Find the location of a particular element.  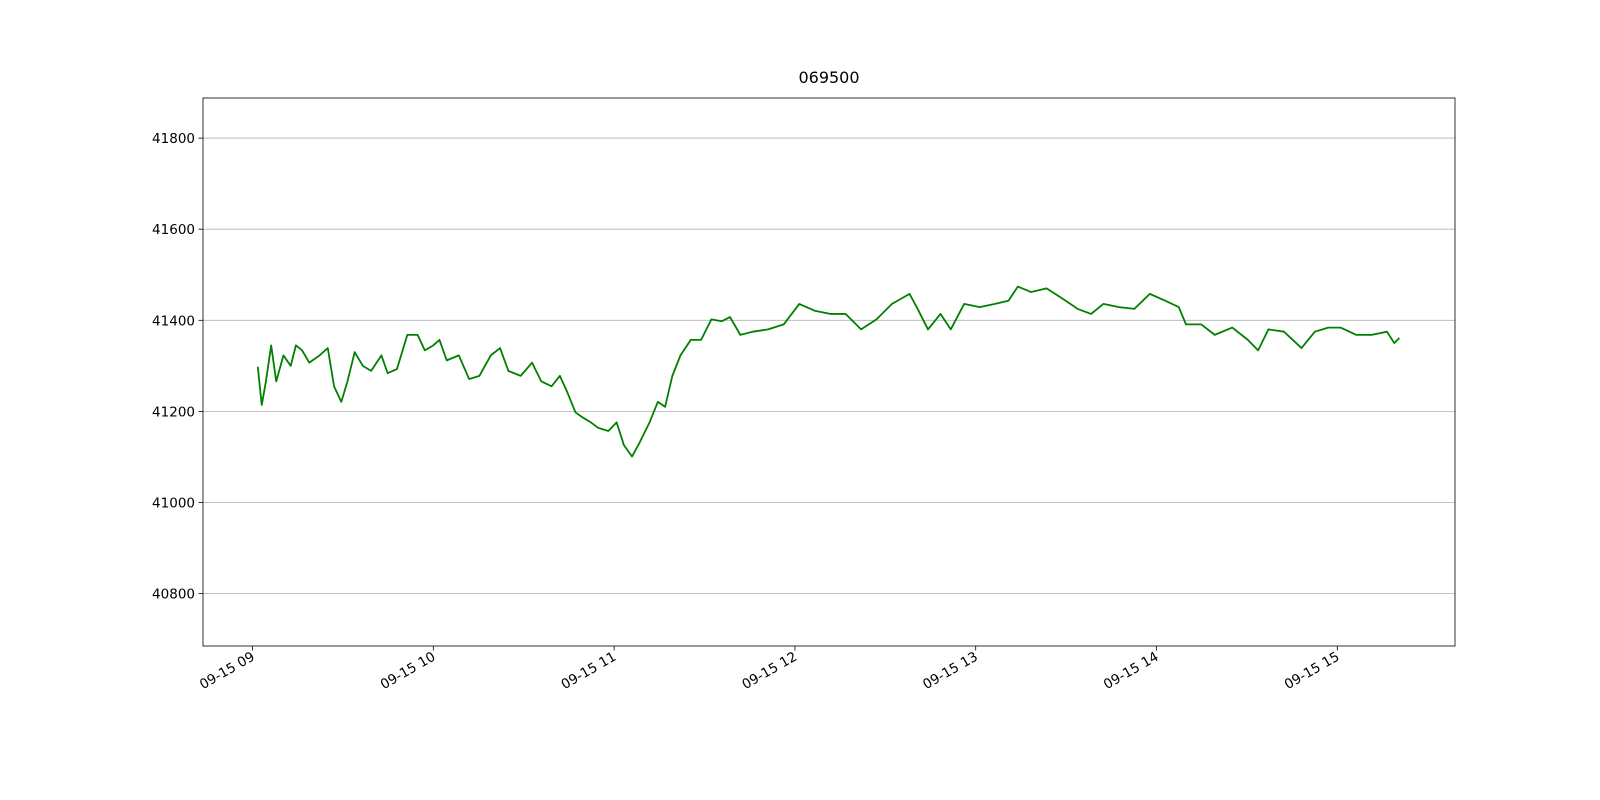

y-tick-label: 41600 is located at coordinates (173, 230).